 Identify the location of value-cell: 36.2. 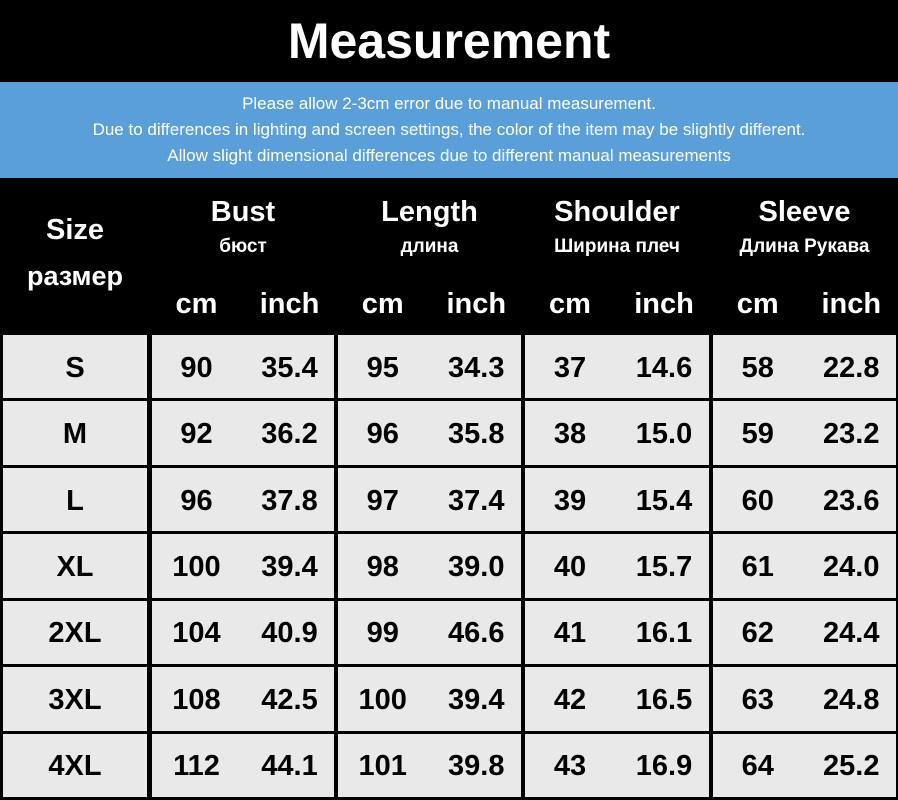
(289, 434).